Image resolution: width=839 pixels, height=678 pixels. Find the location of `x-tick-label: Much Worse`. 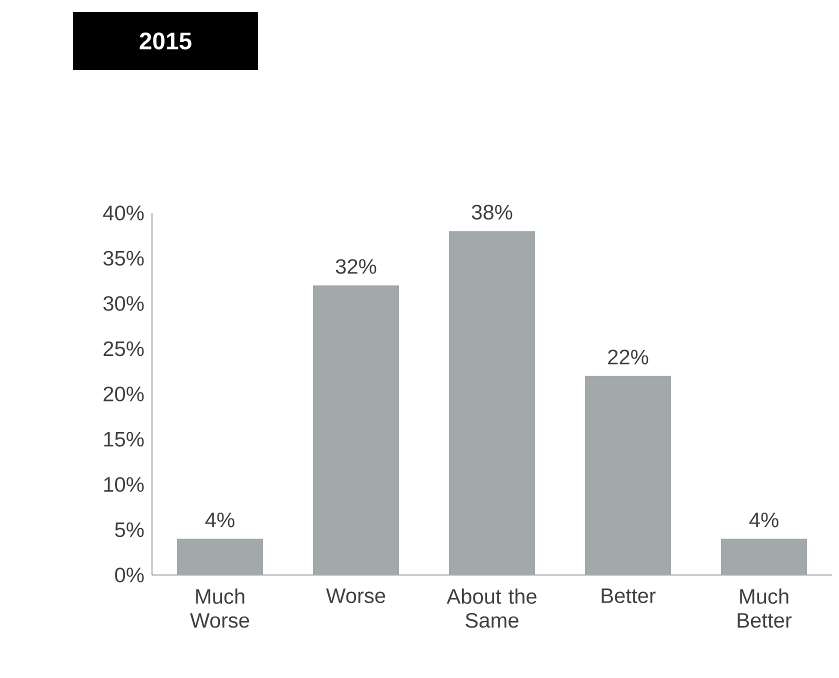

x-tick-label: Much Worse is located at coordinates (220, 608).